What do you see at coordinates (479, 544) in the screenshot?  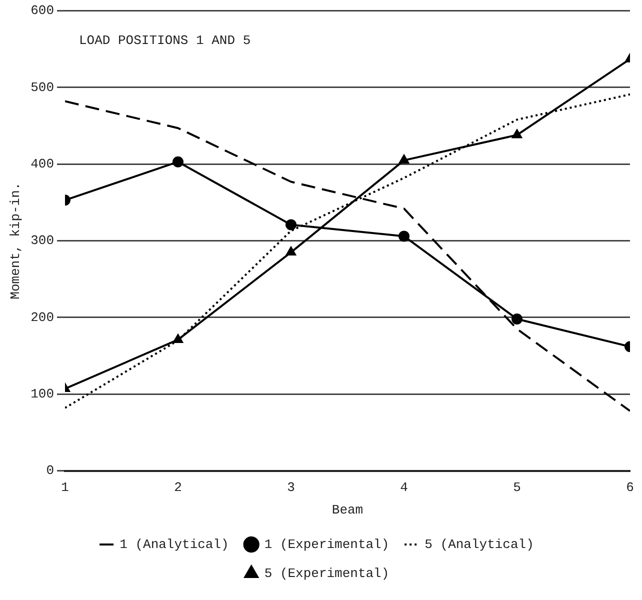 I see `legend-label: 5 (Analytical)` at bounding box center [479, 544].